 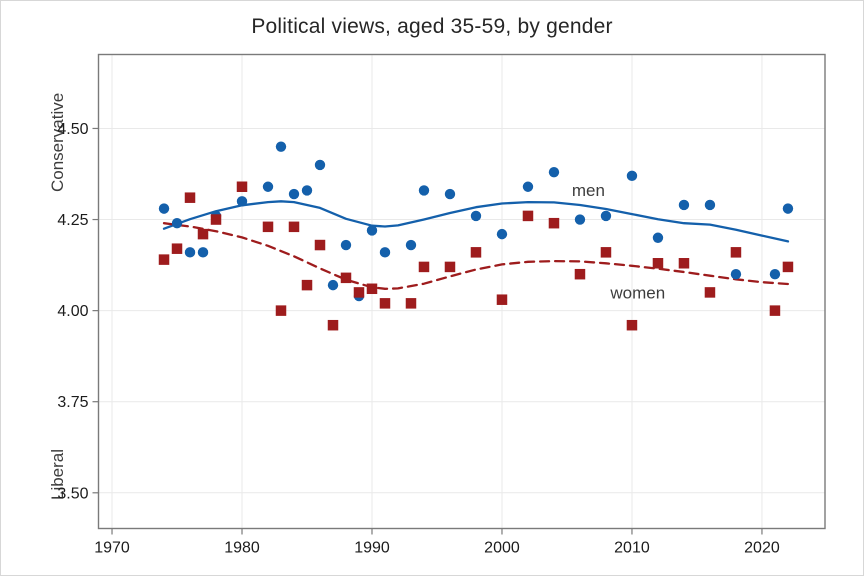 What do you see at coordinates (72, 311) in the screenshot?
I see `y-tick-label: 4.00` at bounding box center [72, 311].